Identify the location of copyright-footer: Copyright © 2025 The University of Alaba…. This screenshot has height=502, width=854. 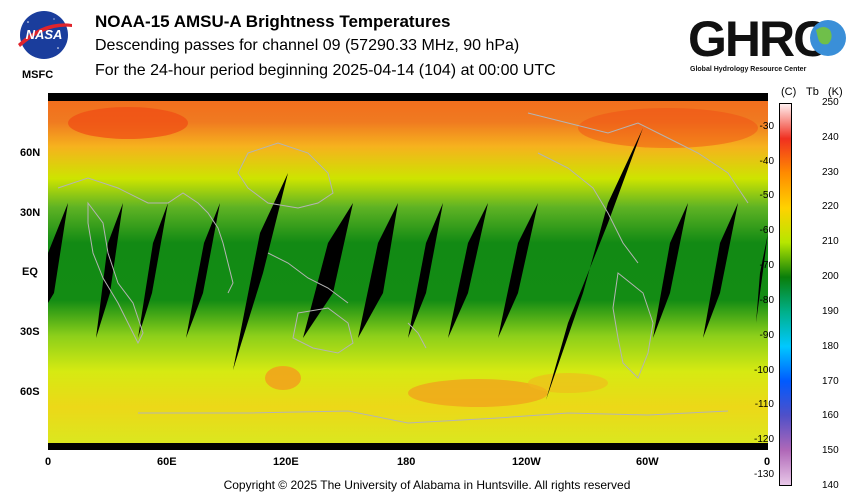
(427, 485).